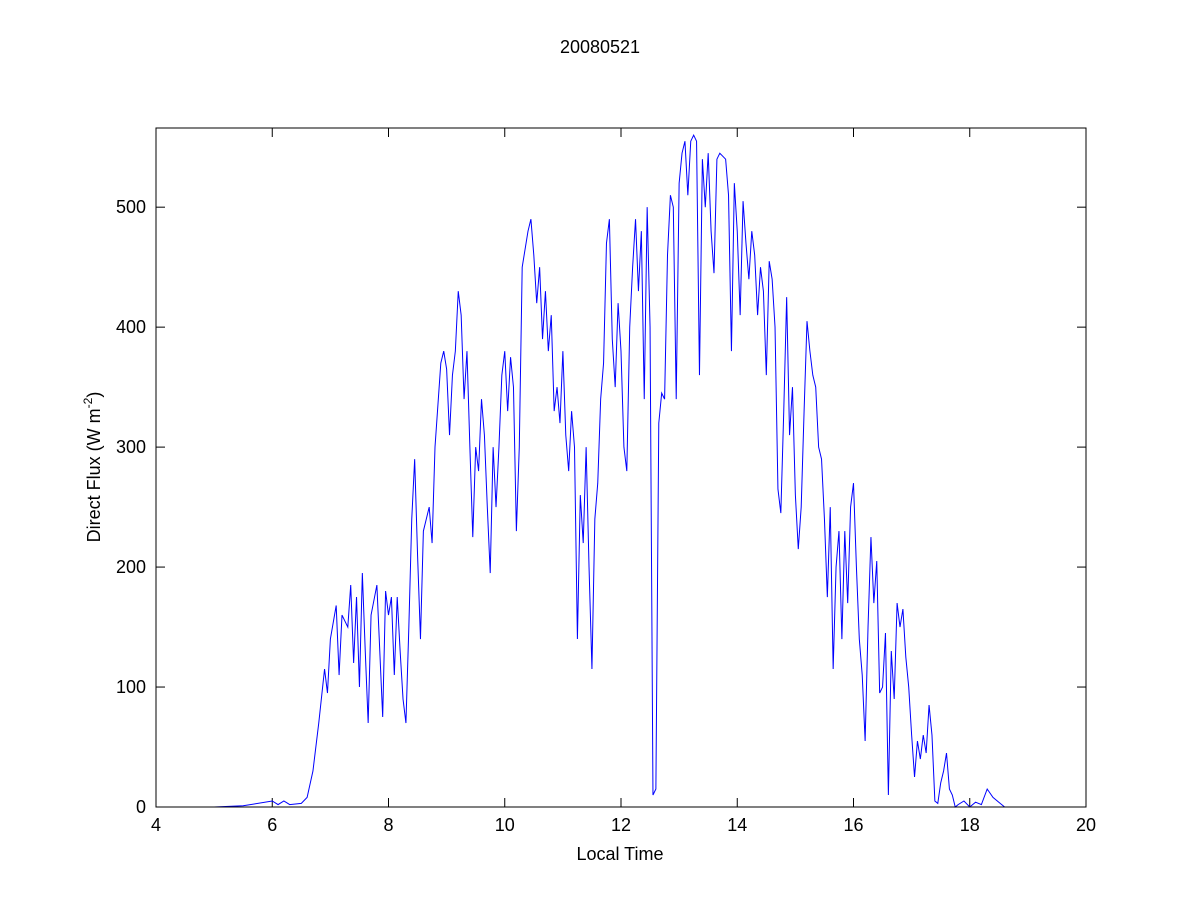 This screenshot has height=900, width=1200. I want to click on y-axis-label-suffix: ), so click(94, 395).